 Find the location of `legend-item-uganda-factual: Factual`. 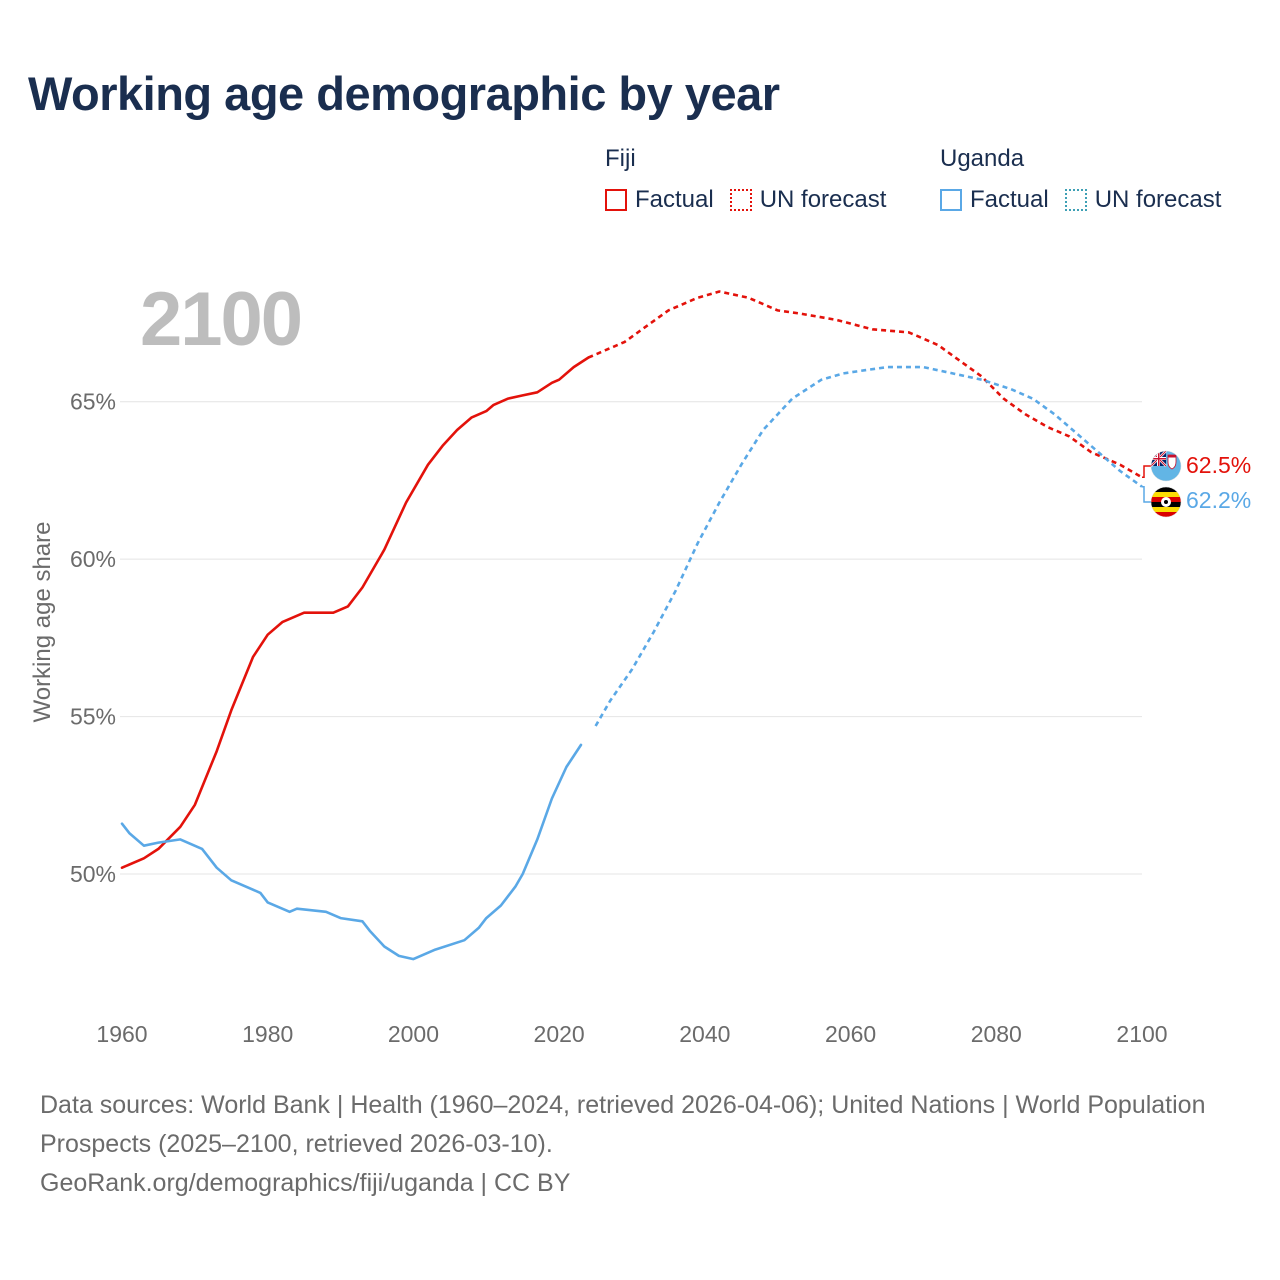

legend-item-uganda-factual: Factual is located at coordinates (994, 200).